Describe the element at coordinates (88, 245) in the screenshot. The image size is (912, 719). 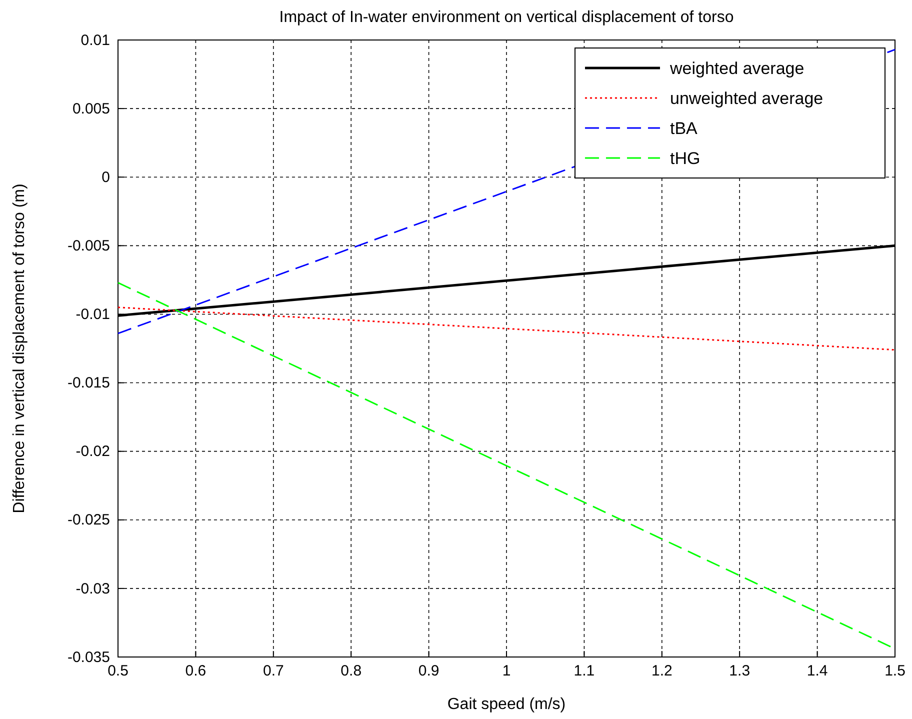
I see `y-tick-label: -0.005` at that location.